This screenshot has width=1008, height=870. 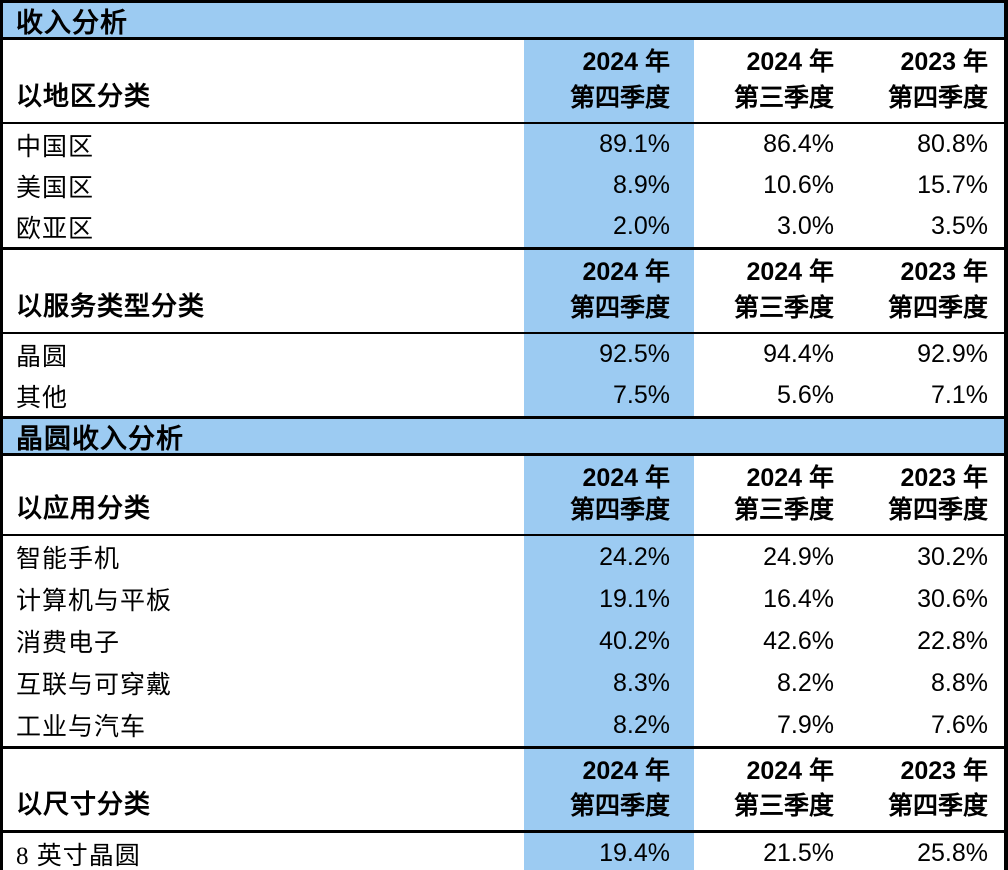 I want to click on row-label: 互联与可穿戴, so click(x=94, y=685).